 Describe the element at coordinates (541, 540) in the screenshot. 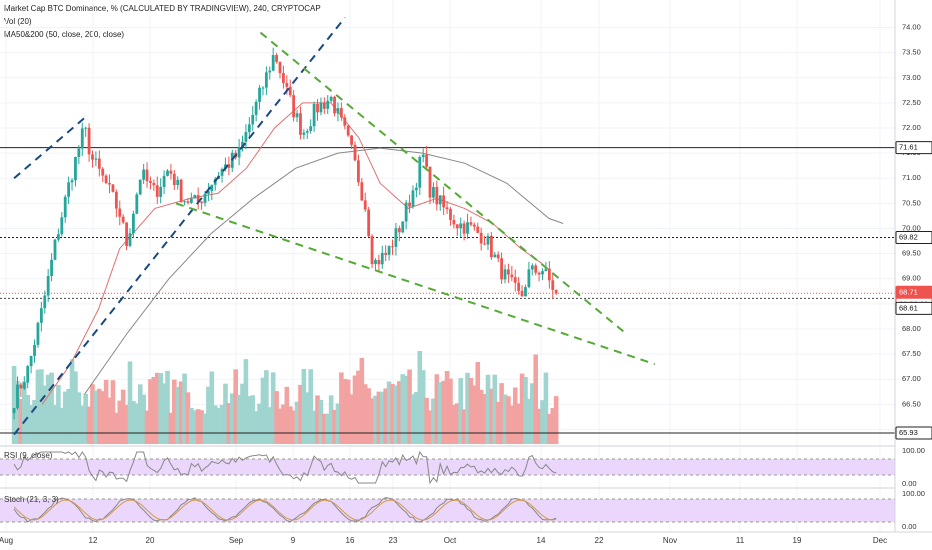

I see `time-tick-label: 14` at that location.